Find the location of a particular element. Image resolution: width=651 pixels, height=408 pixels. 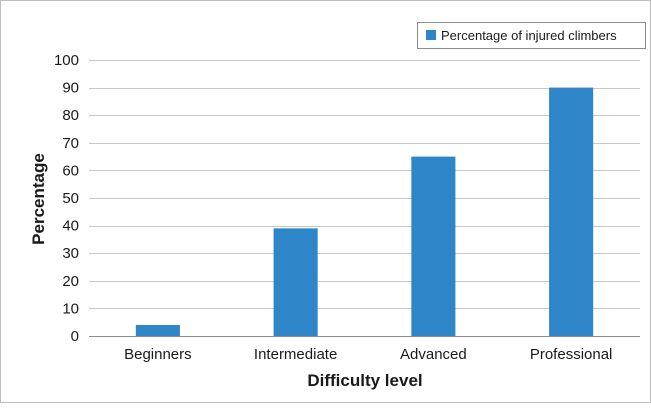

y-tick-label: 70 is located at coordinates (70, 143).